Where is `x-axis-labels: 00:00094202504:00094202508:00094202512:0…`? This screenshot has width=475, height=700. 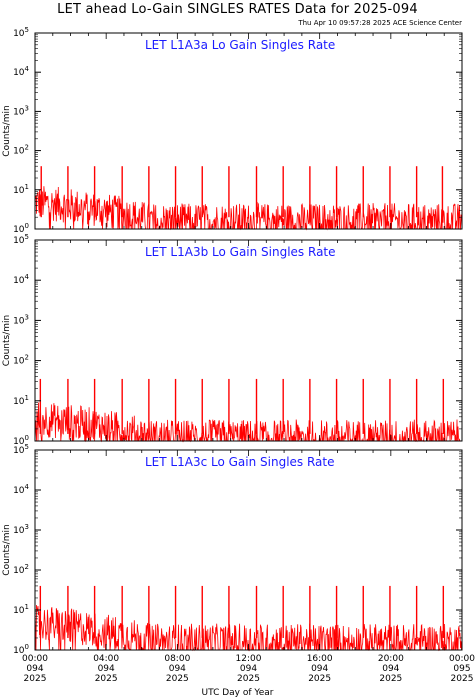 x-axis-labels: 00:00094202504:00094202508:00094202512:0… is located at coordinates (248, 669).